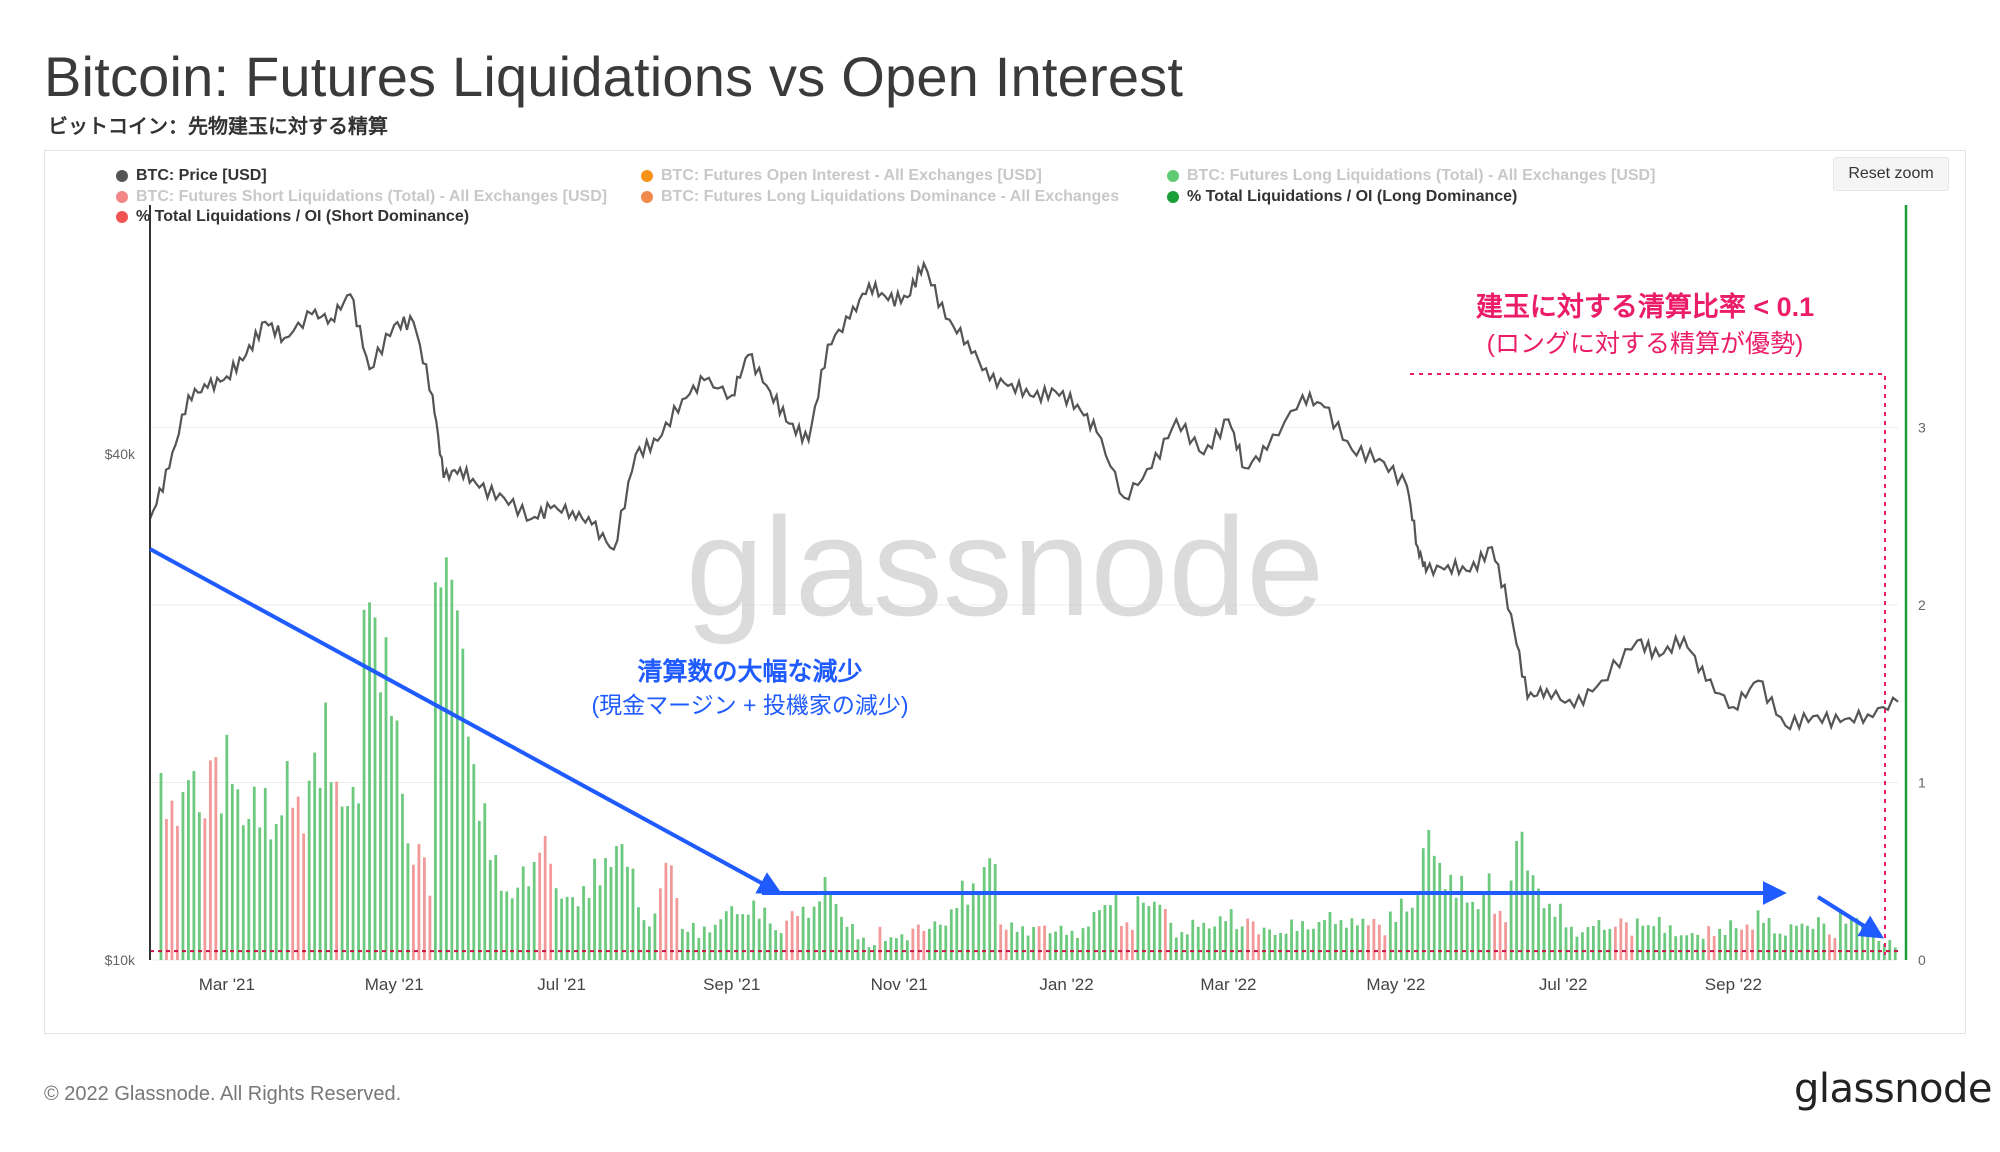 The width and height of the screenshot is (2000, 1152). Describe the element at coordinates (749, 705) in the screenshot. I see `annotation-left-subtitle: (現金マージン + 投機家の減少)` at that location.